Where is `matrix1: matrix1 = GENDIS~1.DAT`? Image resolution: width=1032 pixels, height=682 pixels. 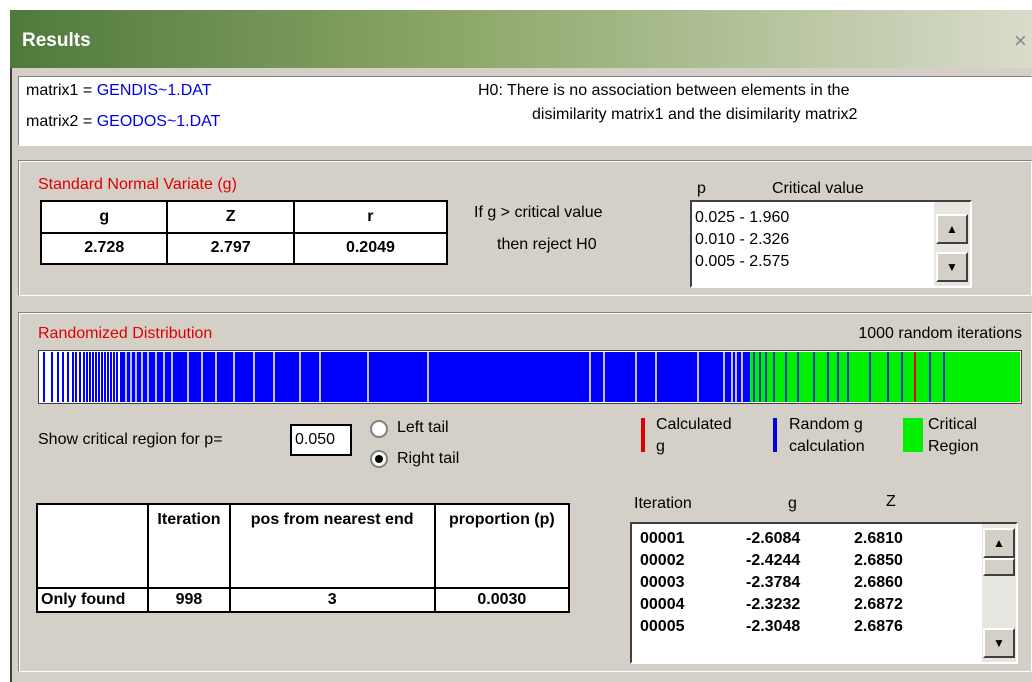 matrix1: matrix1 = GENDIS~1.DAT is located at coordinates (119, 91).